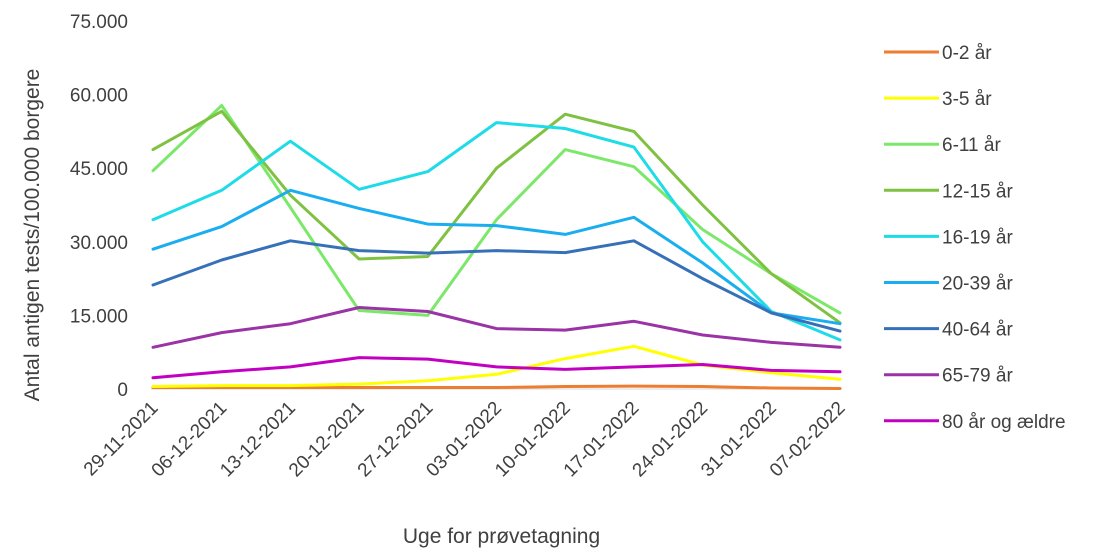 This screenshot has height=551, width=1106. What do you see at coordinates (501, 536) in the screenshot?
I see `x-axis-title: Uge for prøvetagning` at bounding box center [501, 536].